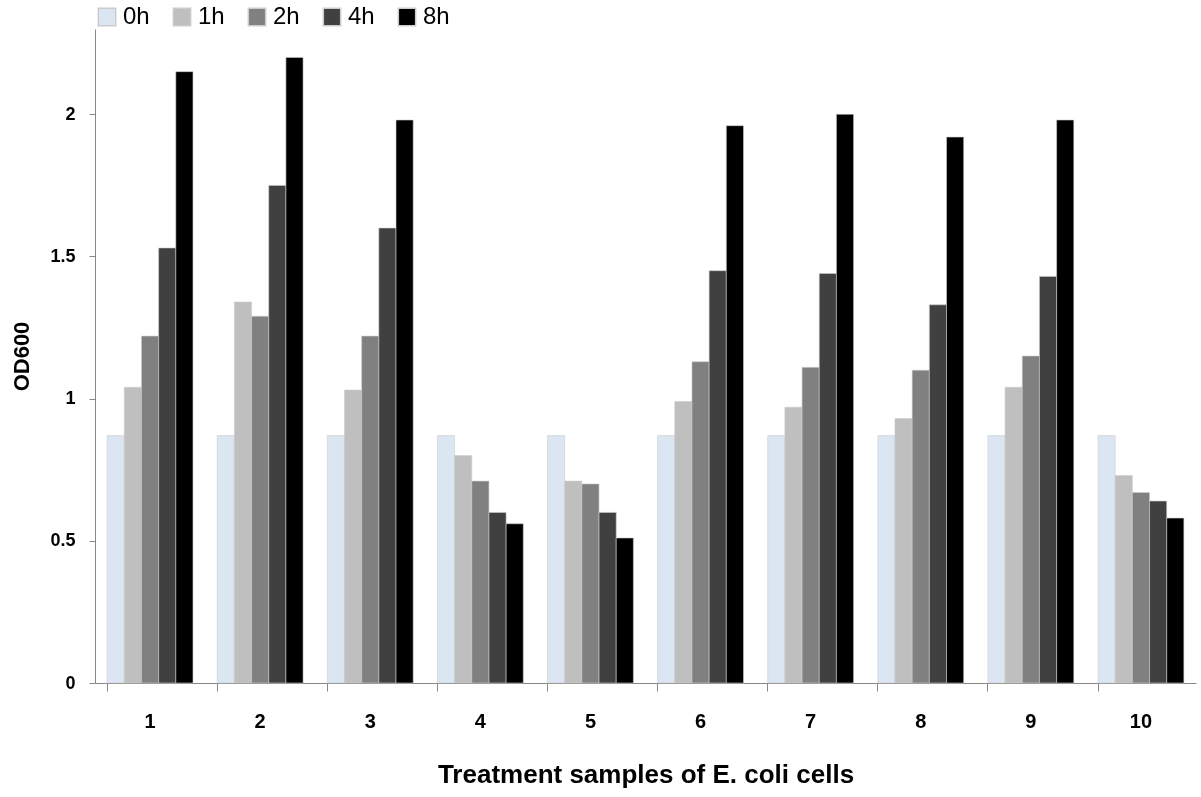  What do you see at coordinates (480, 720) in the screenshot?
I see `x-tick-label: 4` at bounding box center [480, 720].